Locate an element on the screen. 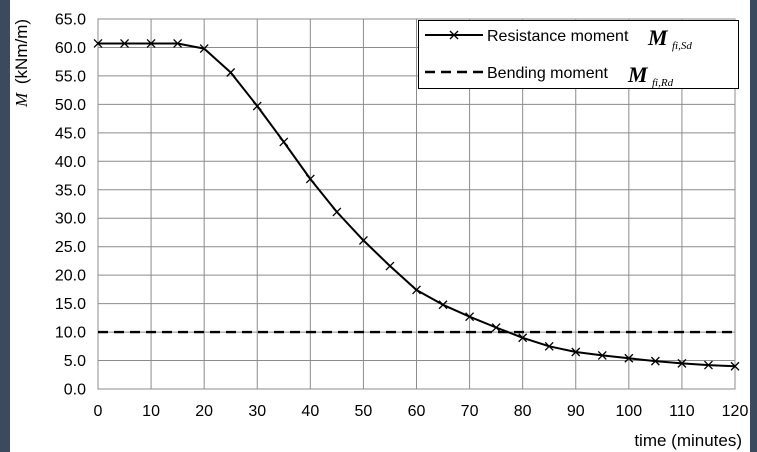  x-tick-label: 110 is located at coordinates (682, 411).